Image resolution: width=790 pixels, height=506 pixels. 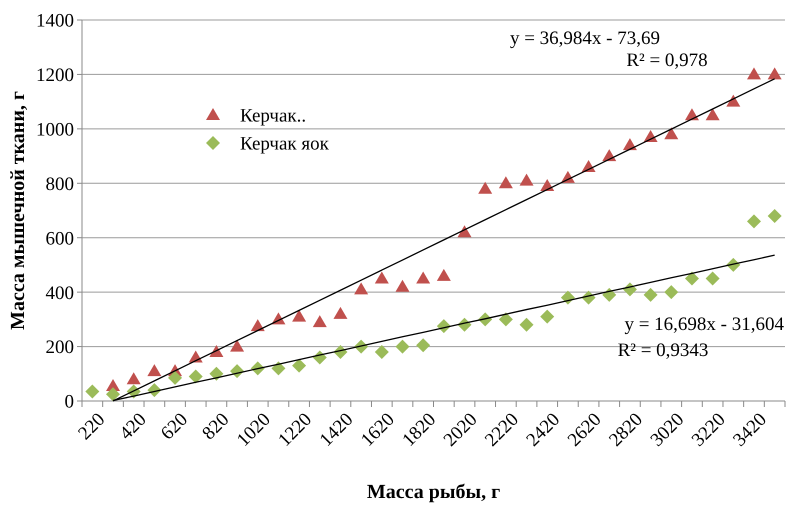 I want to click on y-tick-label: 1000, so click(x=55, y=130).